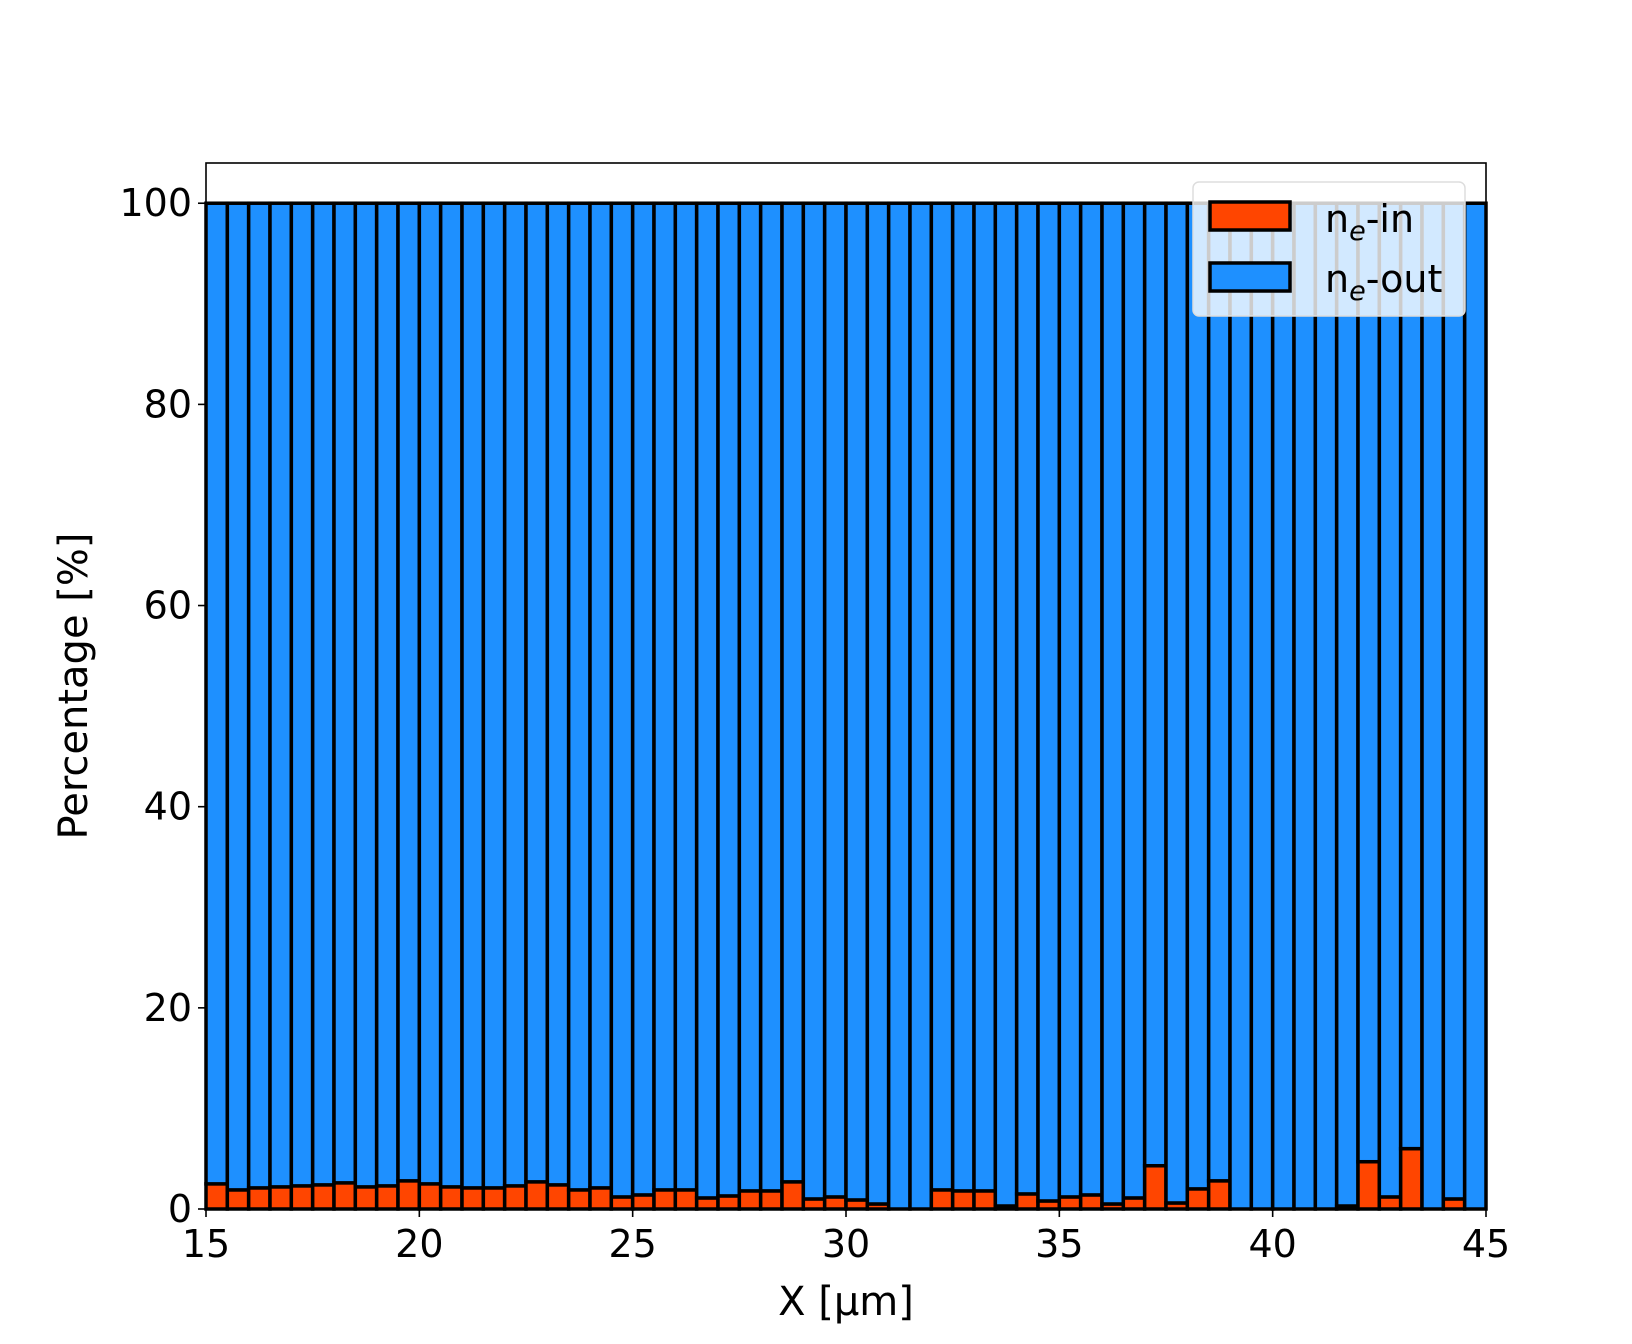 This screenshot has height=1344, width=1632. I want to click on legend-label-ne-in: ne-in, so click(1369, 222).